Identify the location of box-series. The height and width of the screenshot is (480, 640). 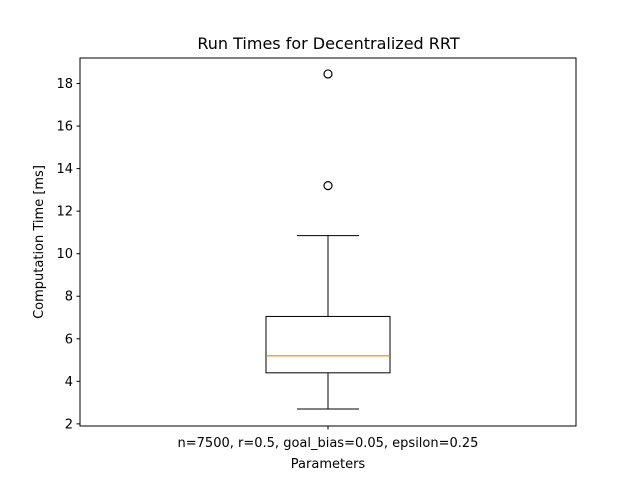
(328, 239).